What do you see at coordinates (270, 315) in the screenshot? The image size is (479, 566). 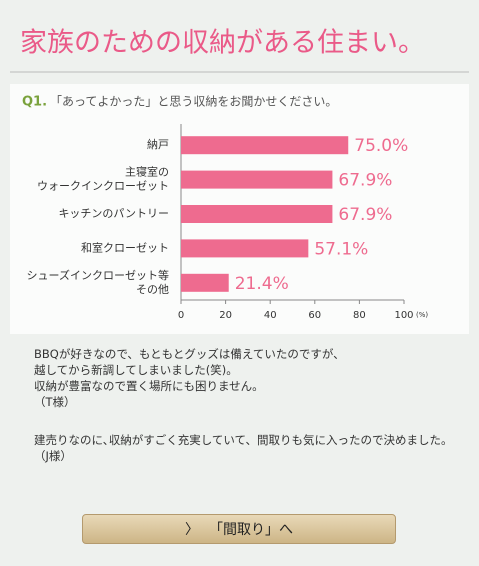 I see `x-tick-label: 40` at bounding box center [270, 315].